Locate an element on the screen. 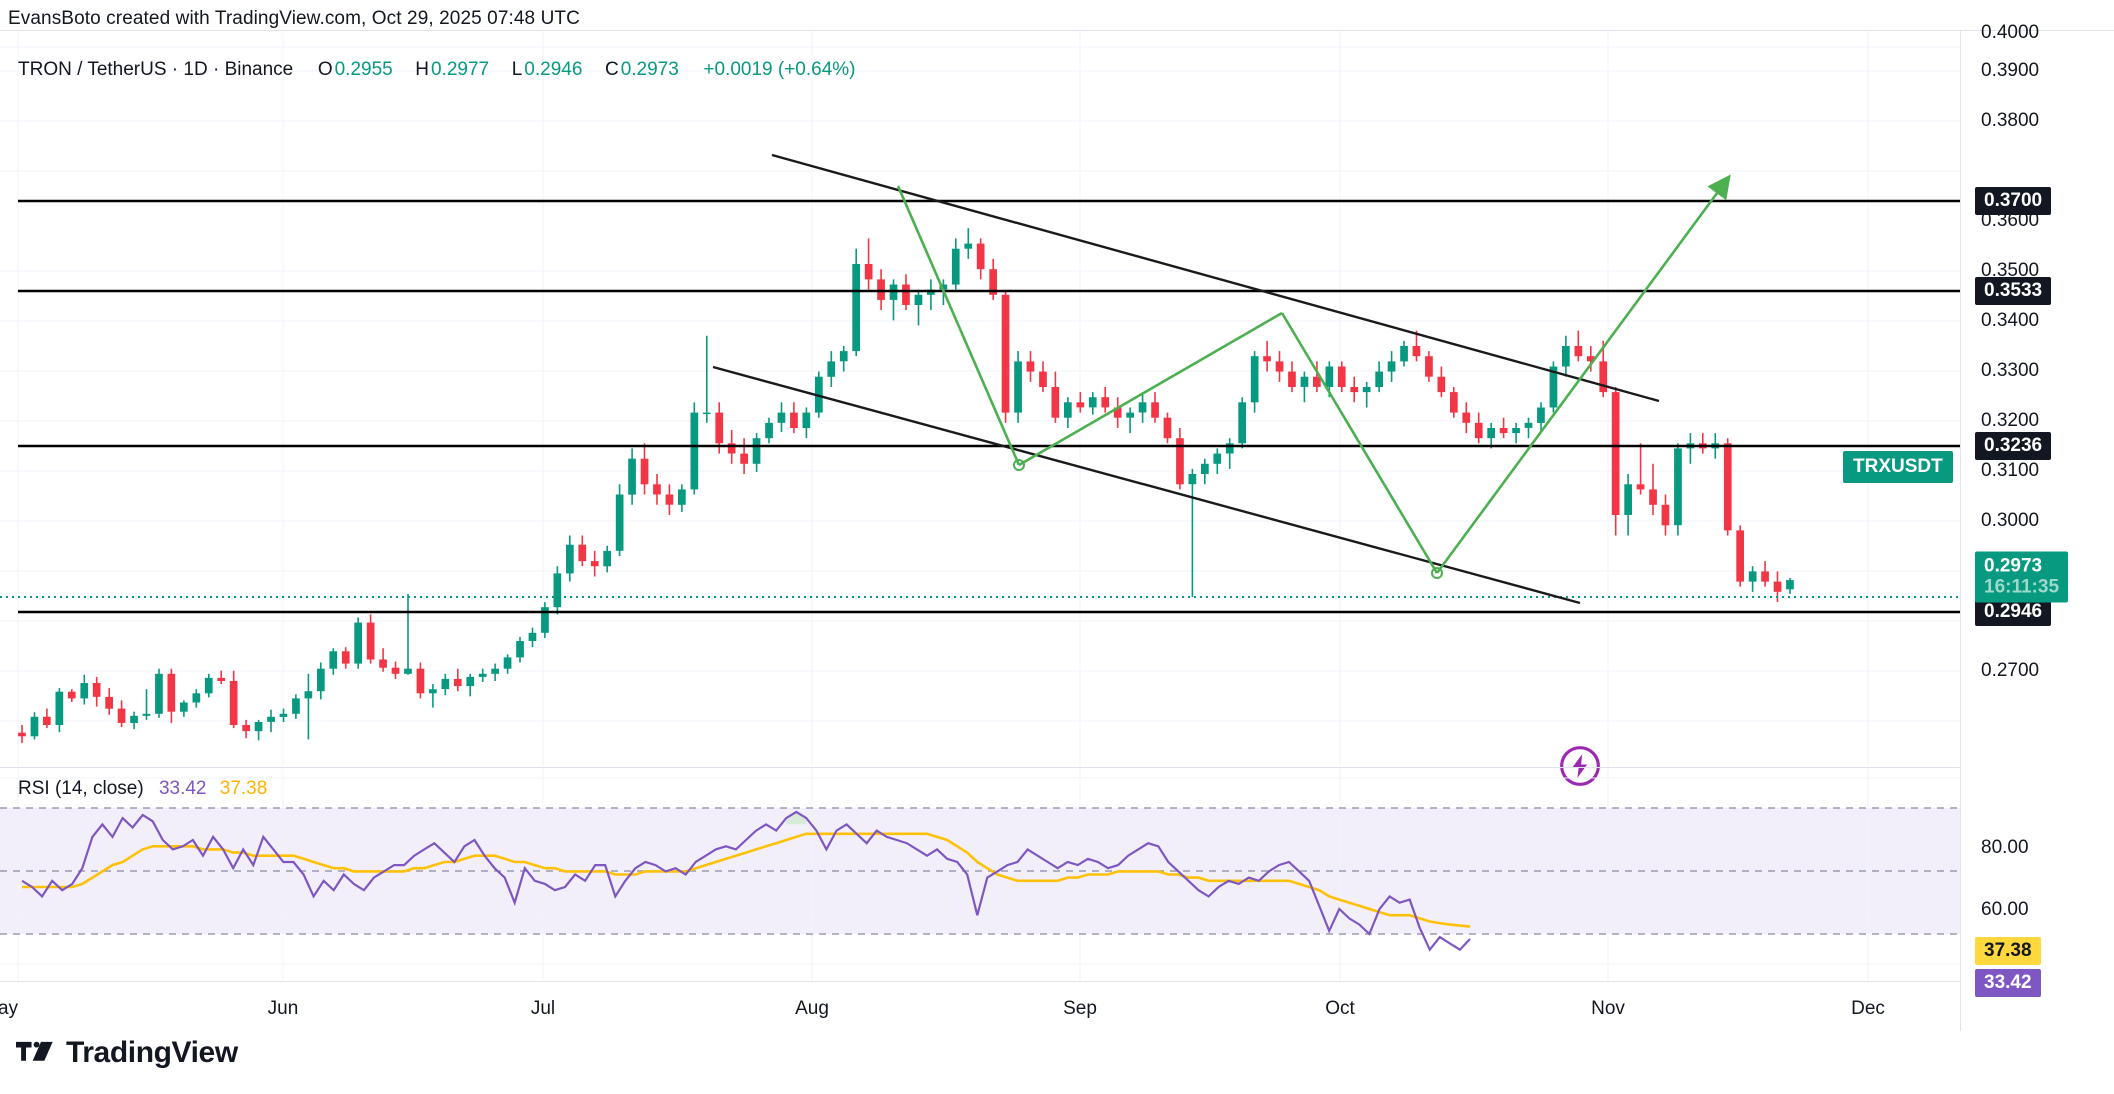 Image resolution: width=2114 pixels, height=1094 pixels. time-tick-aug: Aug is located at coordinates (812, 1008).